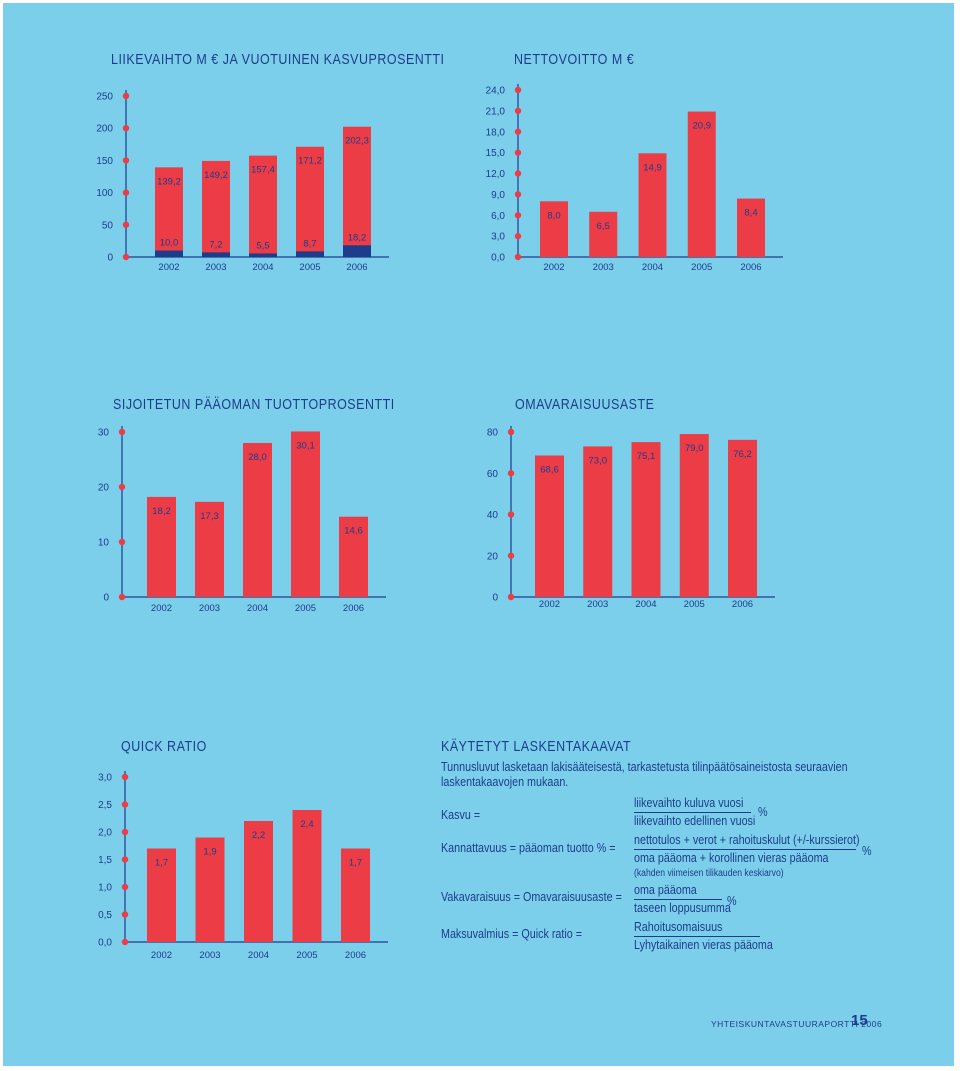  What do you see at coordinates (169, 181) in the screenshot?
I see `data-label: 139,2` at bounding box center [169, 181].